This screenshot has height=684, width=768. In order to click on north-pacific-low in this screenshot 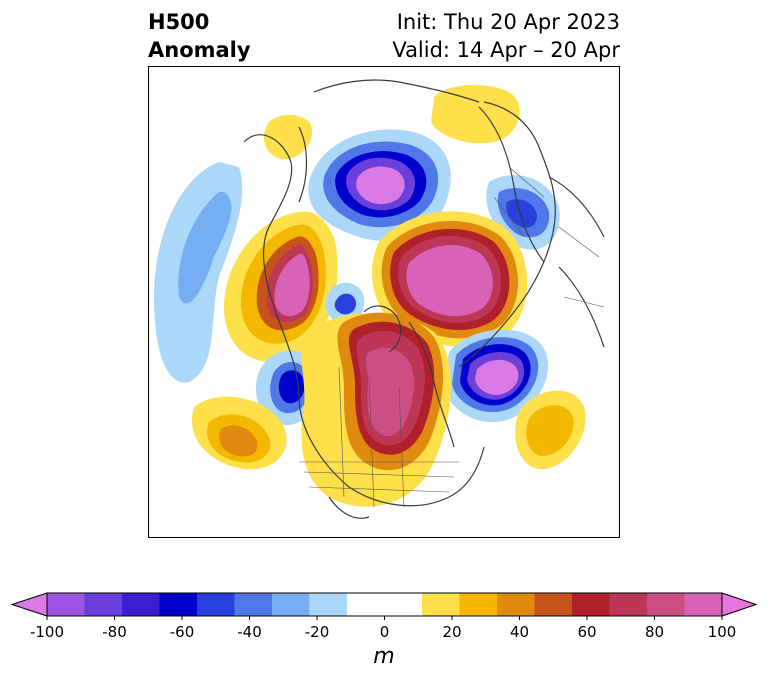, I will do `click(198, 272)`.